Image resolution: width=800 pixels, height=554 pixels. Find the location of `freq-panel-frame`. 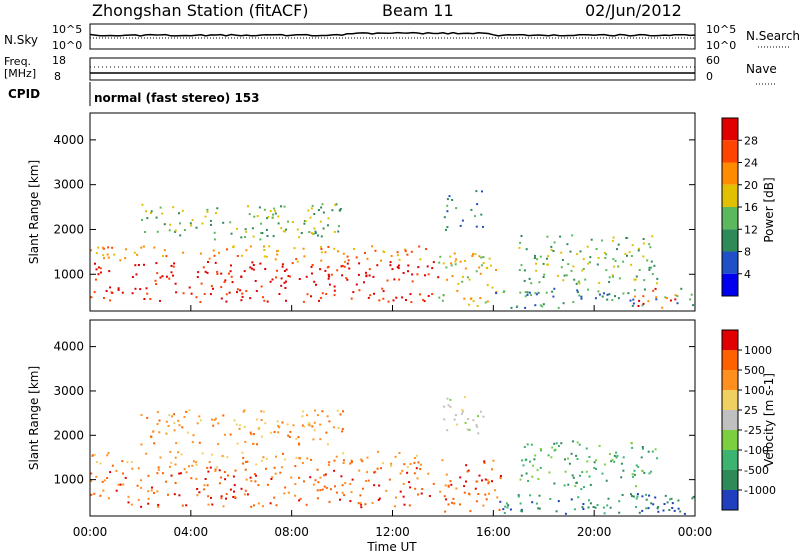

freq-panel-frame is located at coordinates (392, 69).